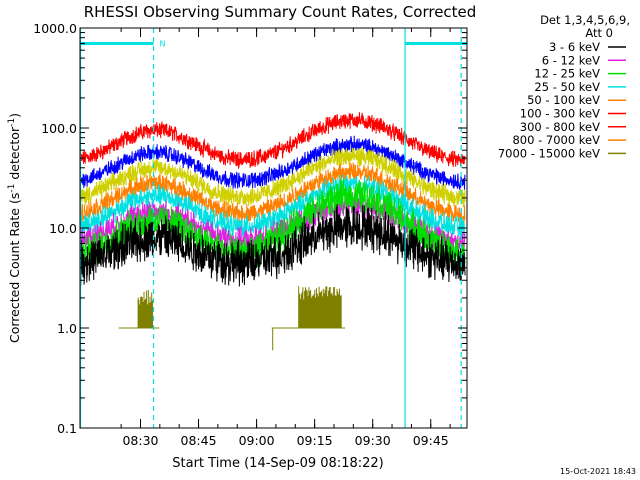 Image resolution: width=640 pixels, height=480 pixels. What do you see at coordinates (67, 328) in the screenshot?
I see `y-tick-label-1: 1.0` at bounding box center [67, 328].